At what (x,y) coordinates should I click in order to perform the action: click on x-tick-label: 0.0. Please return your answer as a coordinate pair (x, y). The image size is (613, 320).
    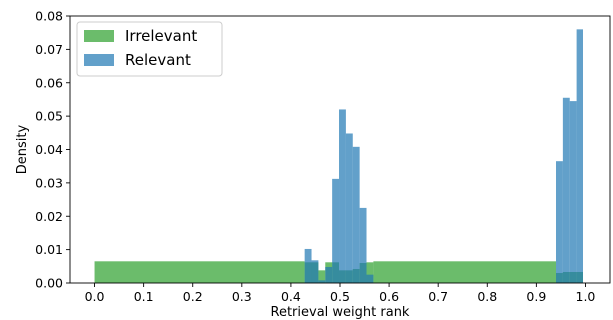
    Looking at the image, I should click on (95, 296).